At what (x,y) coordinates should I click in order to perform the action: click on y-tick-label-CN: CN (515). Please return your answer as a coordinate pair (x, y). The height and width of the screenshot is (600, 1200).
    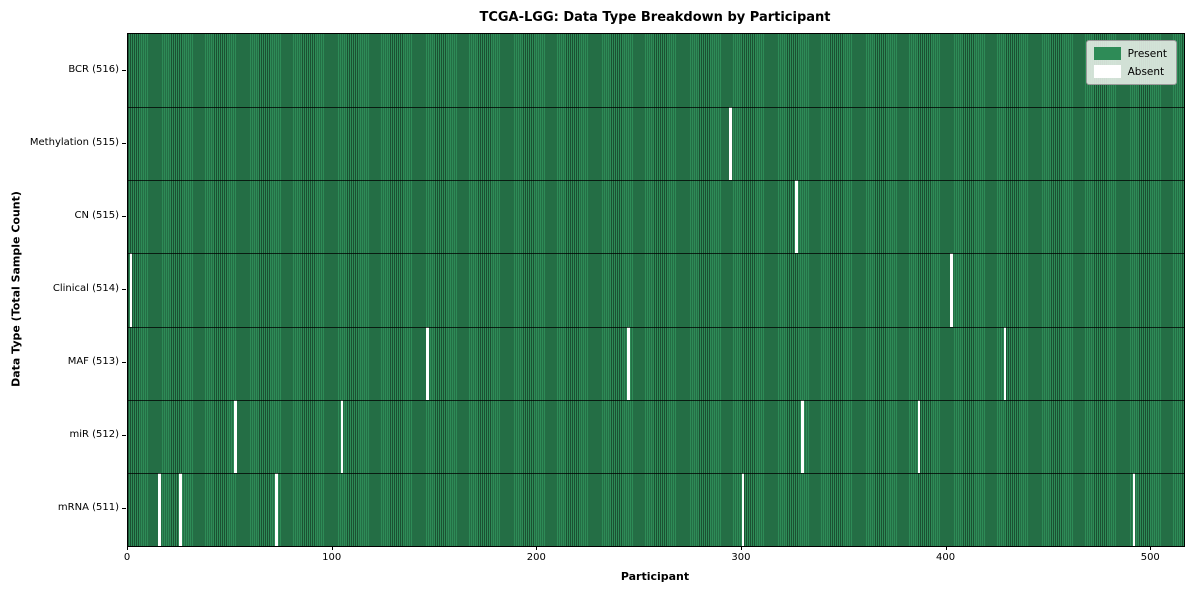
    Looking at the image, I should click on (96, 215).